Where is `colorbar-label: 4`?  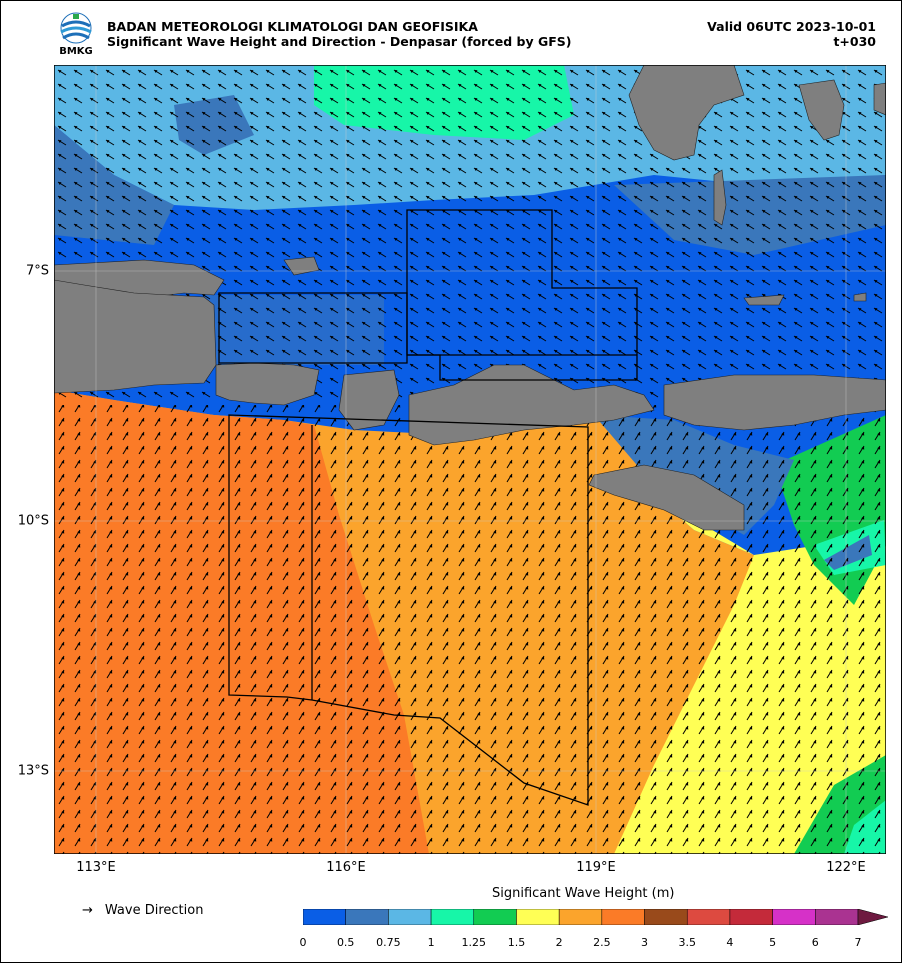
colorbar-label: 4 is located at coordinates (730, 942).